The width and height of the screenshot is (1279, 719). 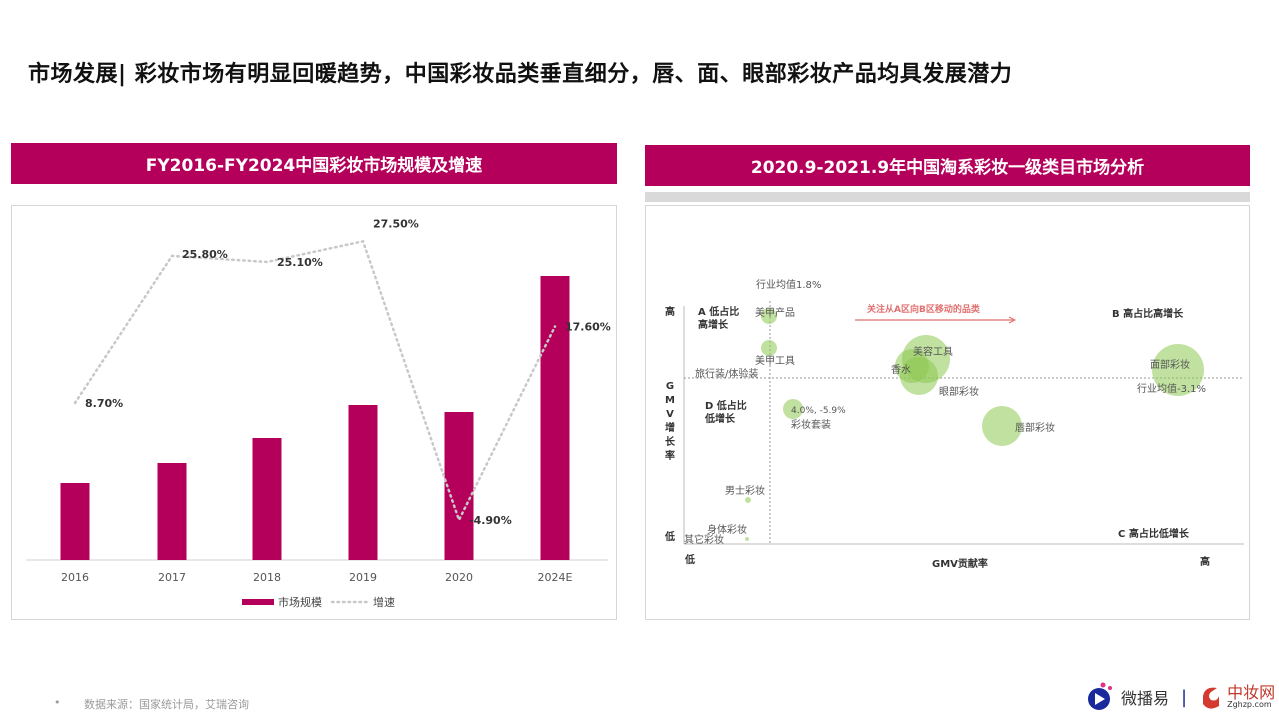 What do you see at coordinates (1251, 692) in the screenshot?
I see `zhongzhuang-brand: 中妆网` at bounding box center [1251, 692].